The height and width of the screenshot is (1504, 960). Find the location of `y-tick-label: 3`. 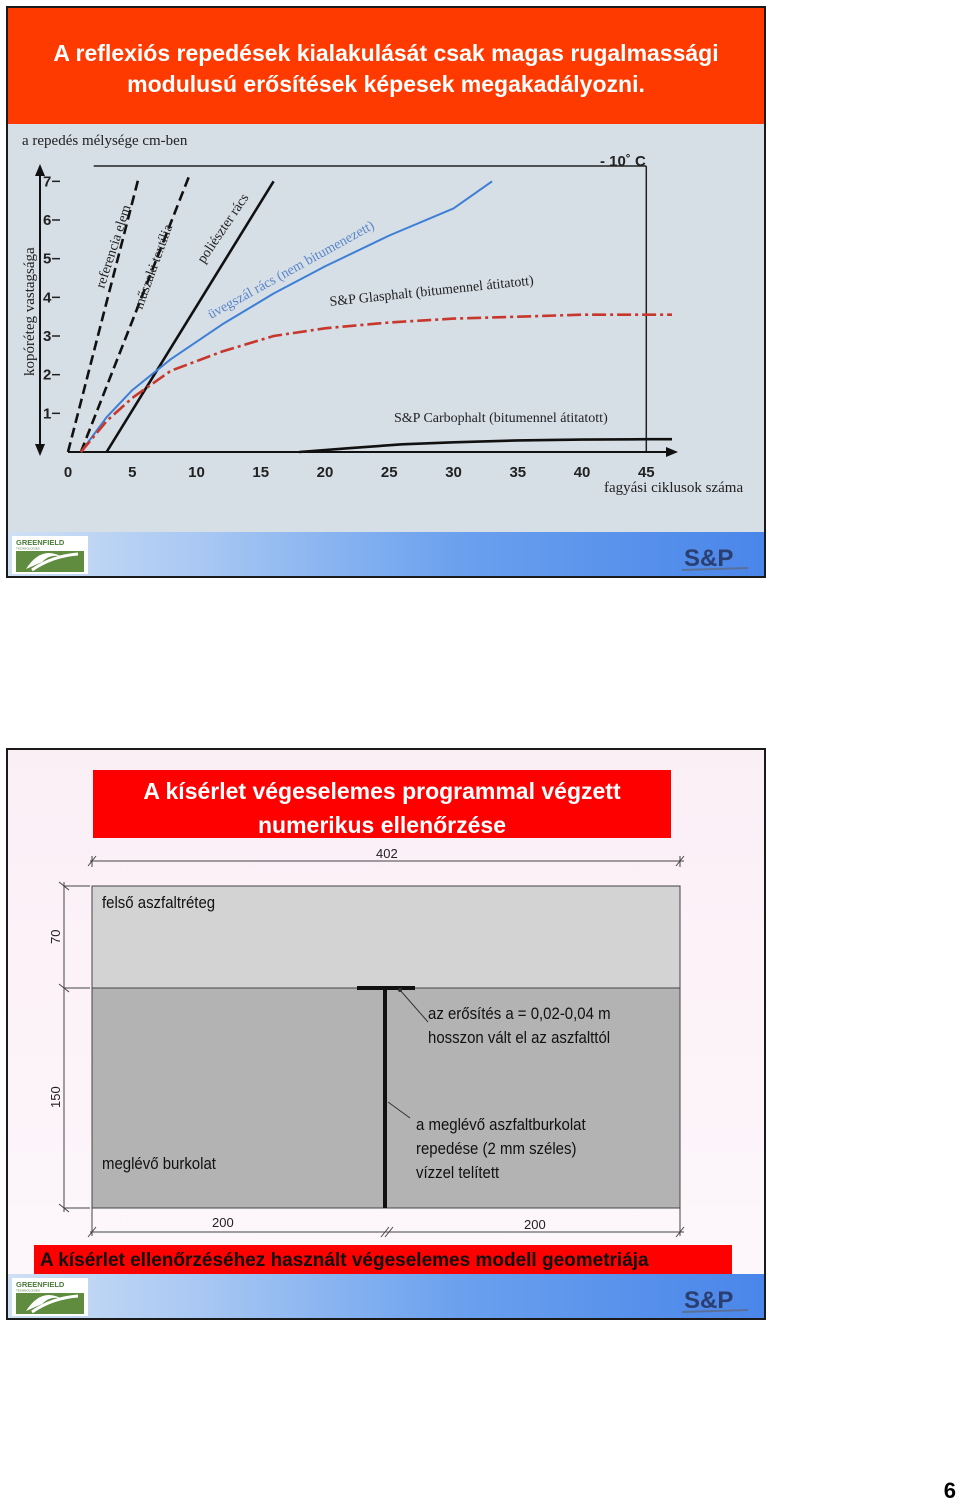

y-tick-label: 3 is located at coordinates (47, 336).